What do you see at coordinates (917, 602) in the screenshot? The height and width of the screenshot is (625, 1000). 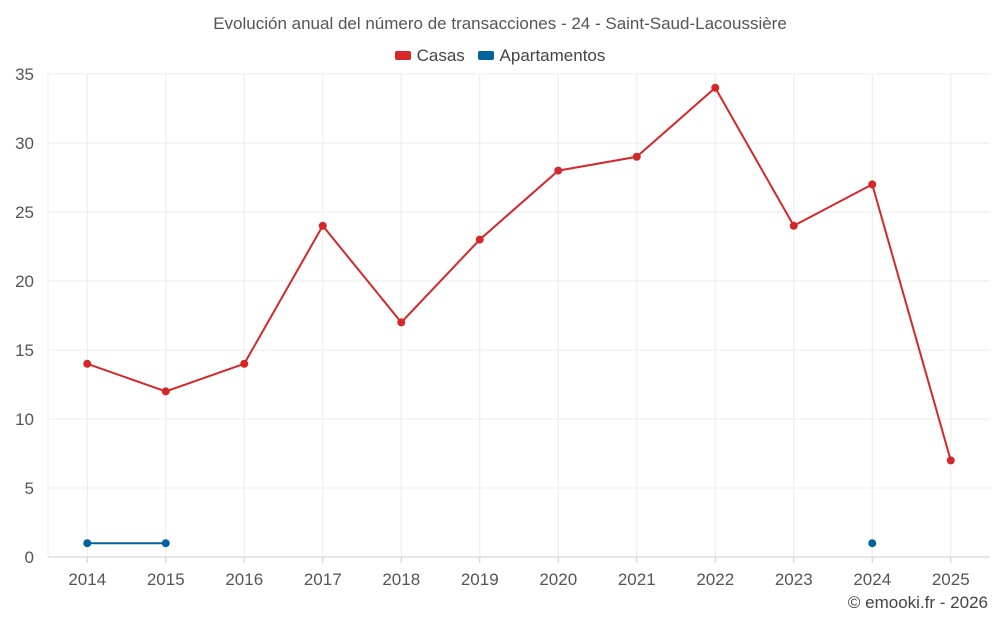 I see `credit: © emooki.fr - 2026` at bounding box center [917, 602].